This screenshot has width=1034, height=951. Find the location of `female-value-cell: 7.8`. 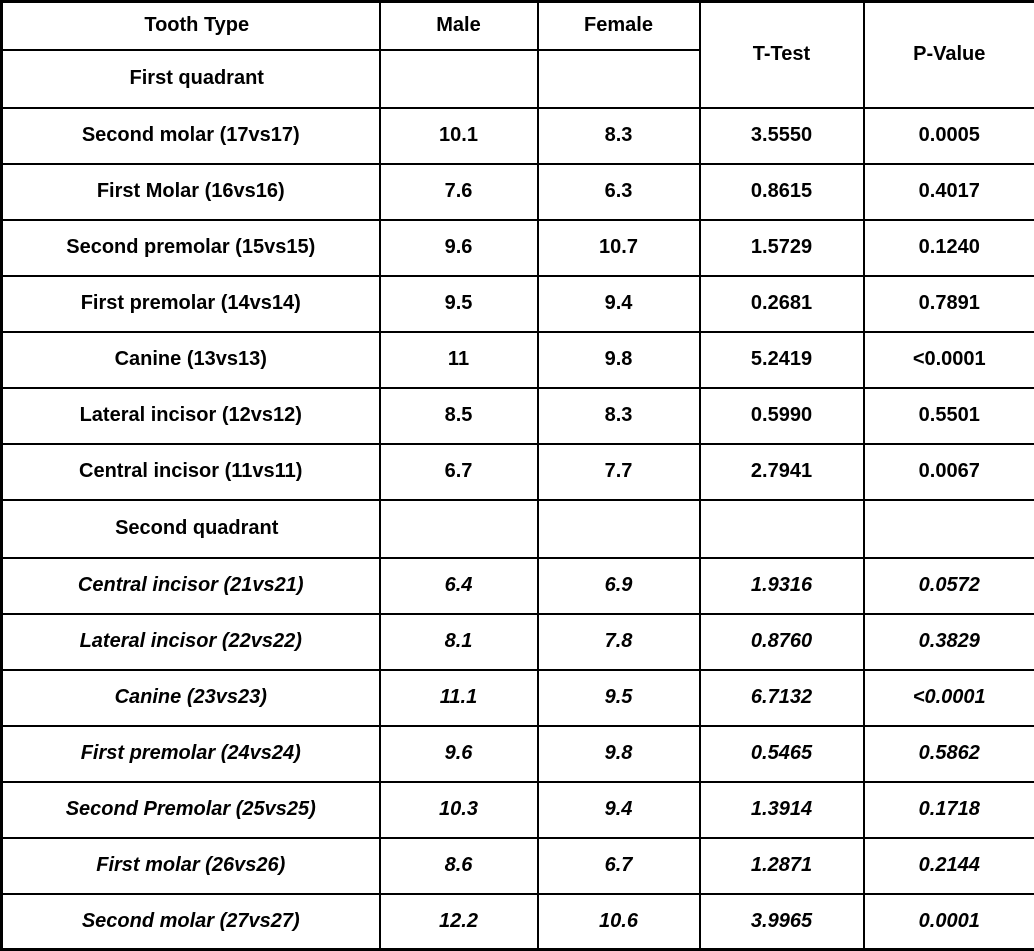

female-value-cell: 7.8 is located at coordinates (619, 642).